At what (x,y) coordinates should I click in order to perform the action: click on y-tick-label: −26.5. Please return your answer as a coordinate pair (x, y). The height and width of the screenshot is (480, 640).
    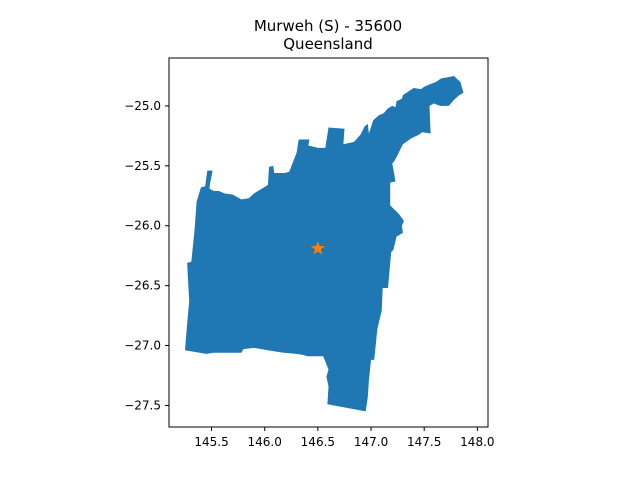
    Looking at the image, I should click on (142, 286).